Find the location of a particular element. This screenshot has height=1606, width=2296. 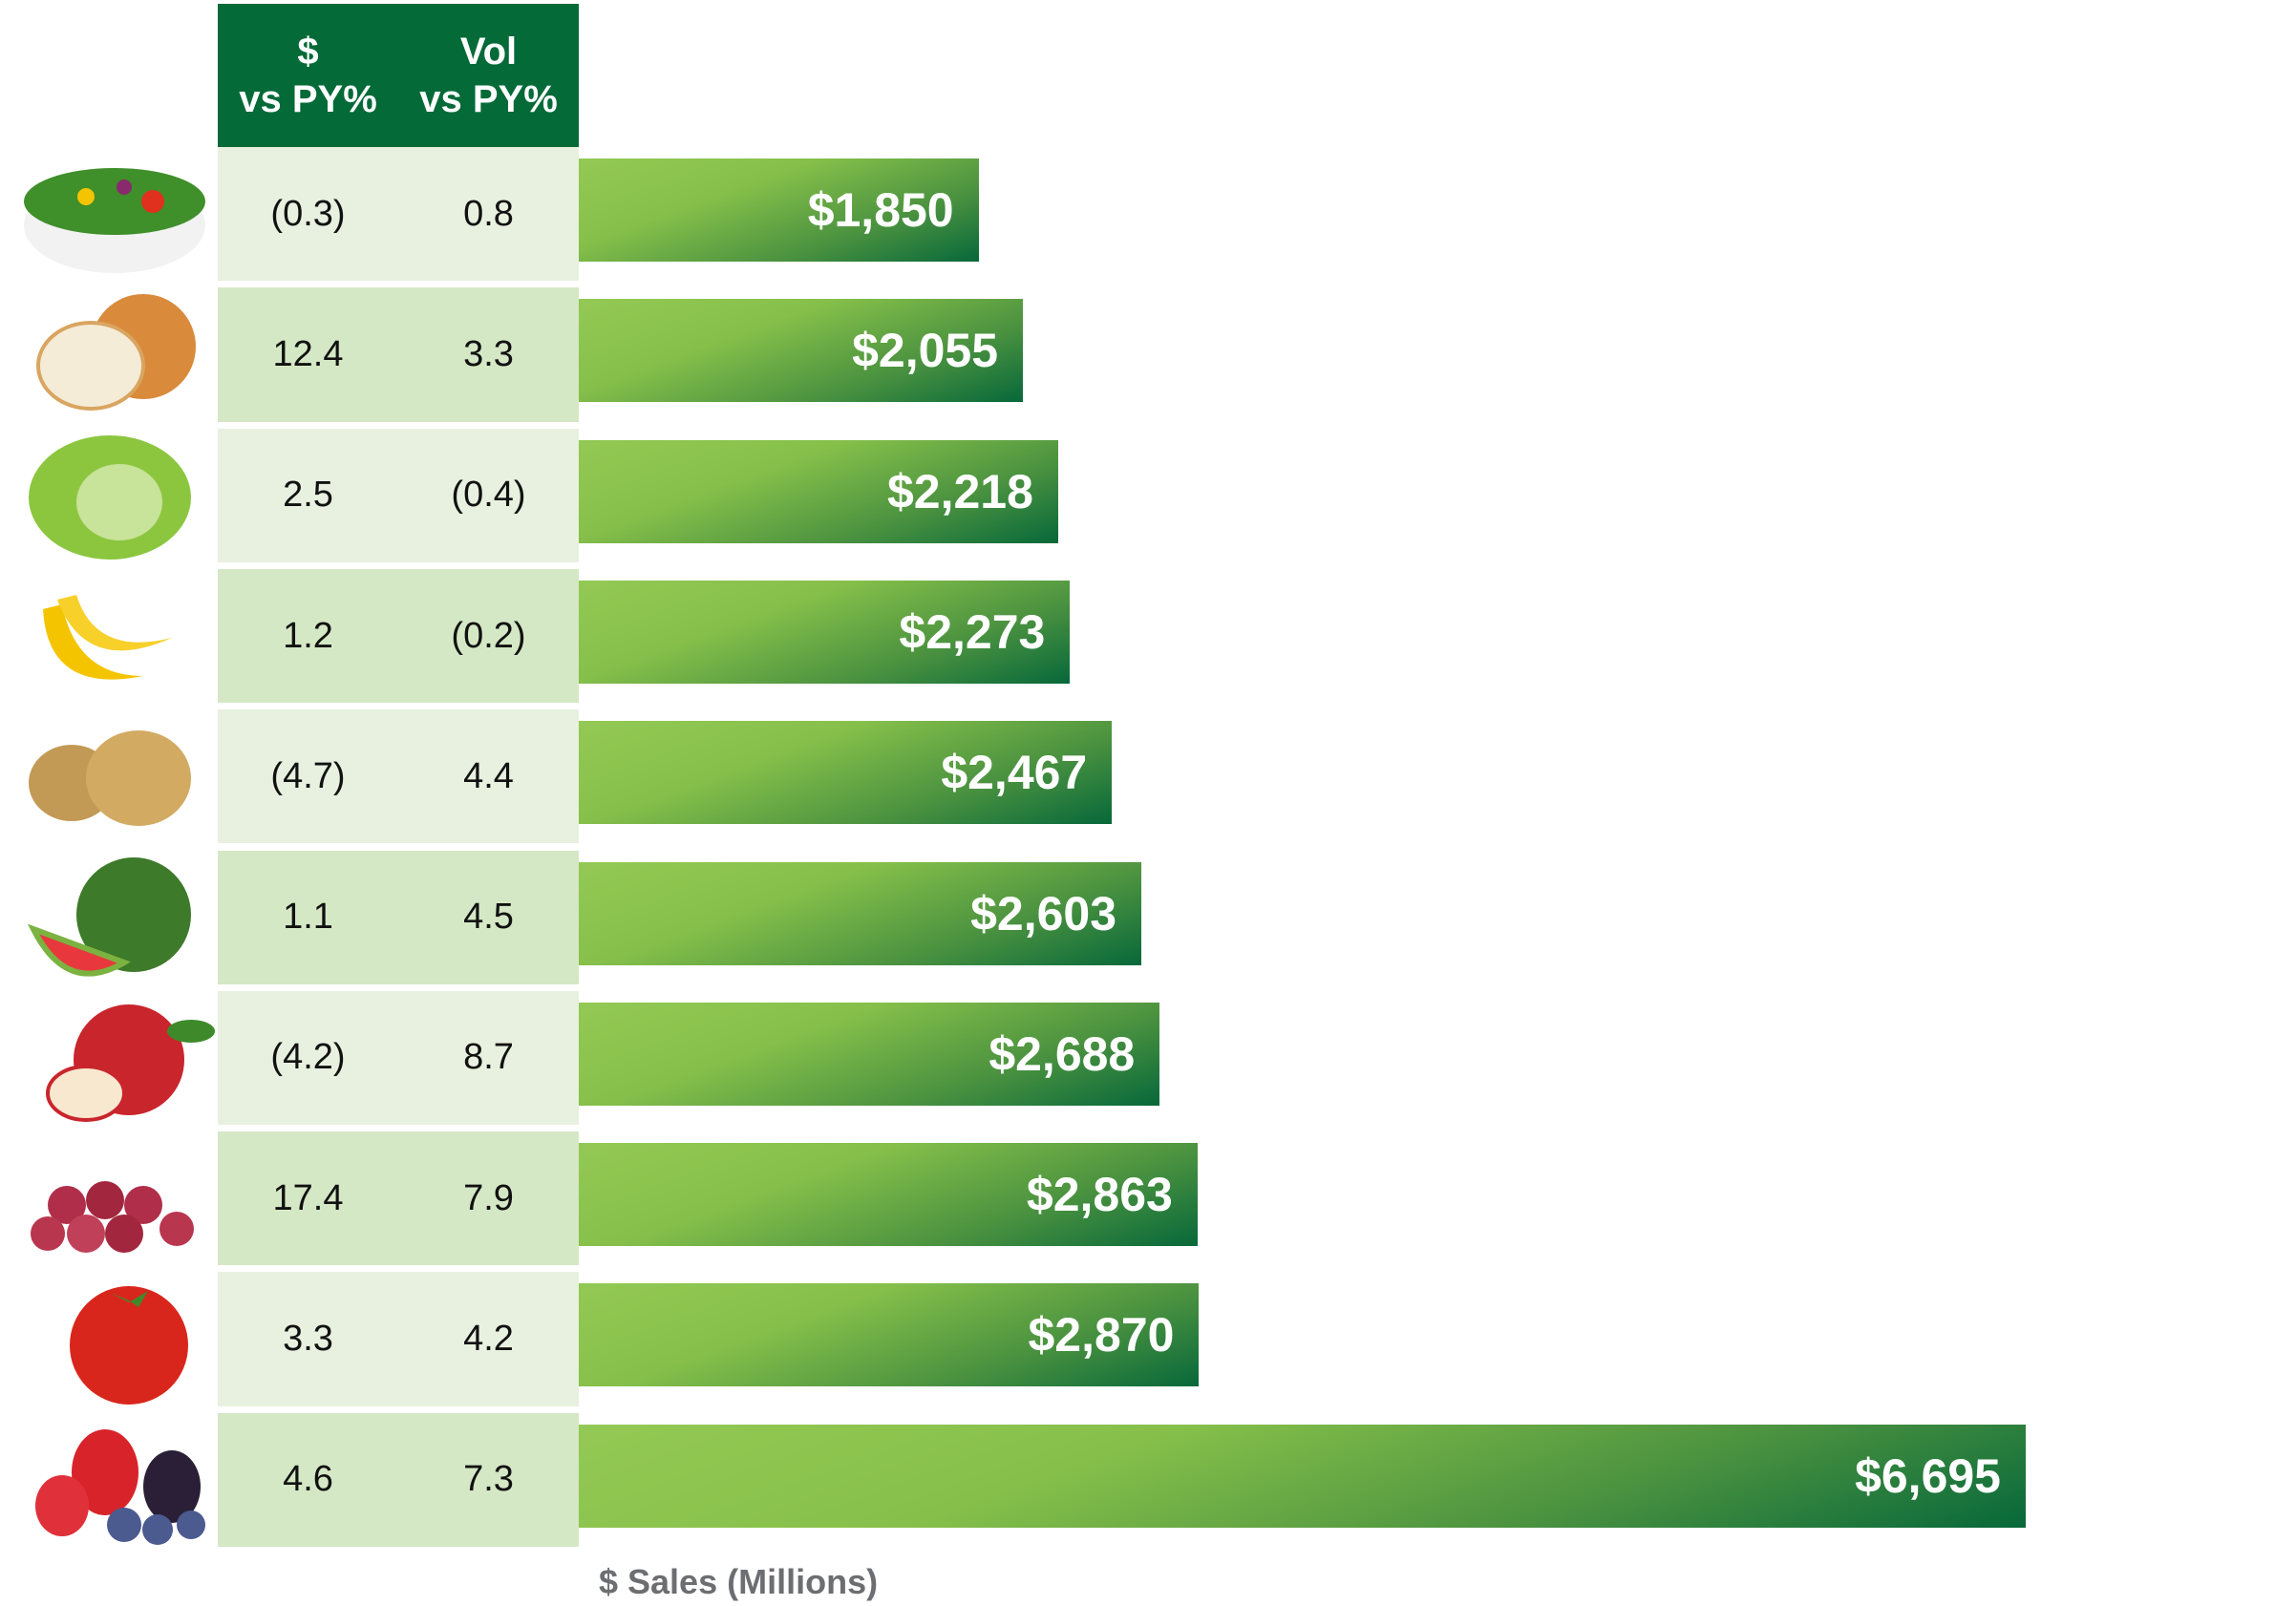

table-row: 3.3 4.2 is located at coordinates (398, 1339).